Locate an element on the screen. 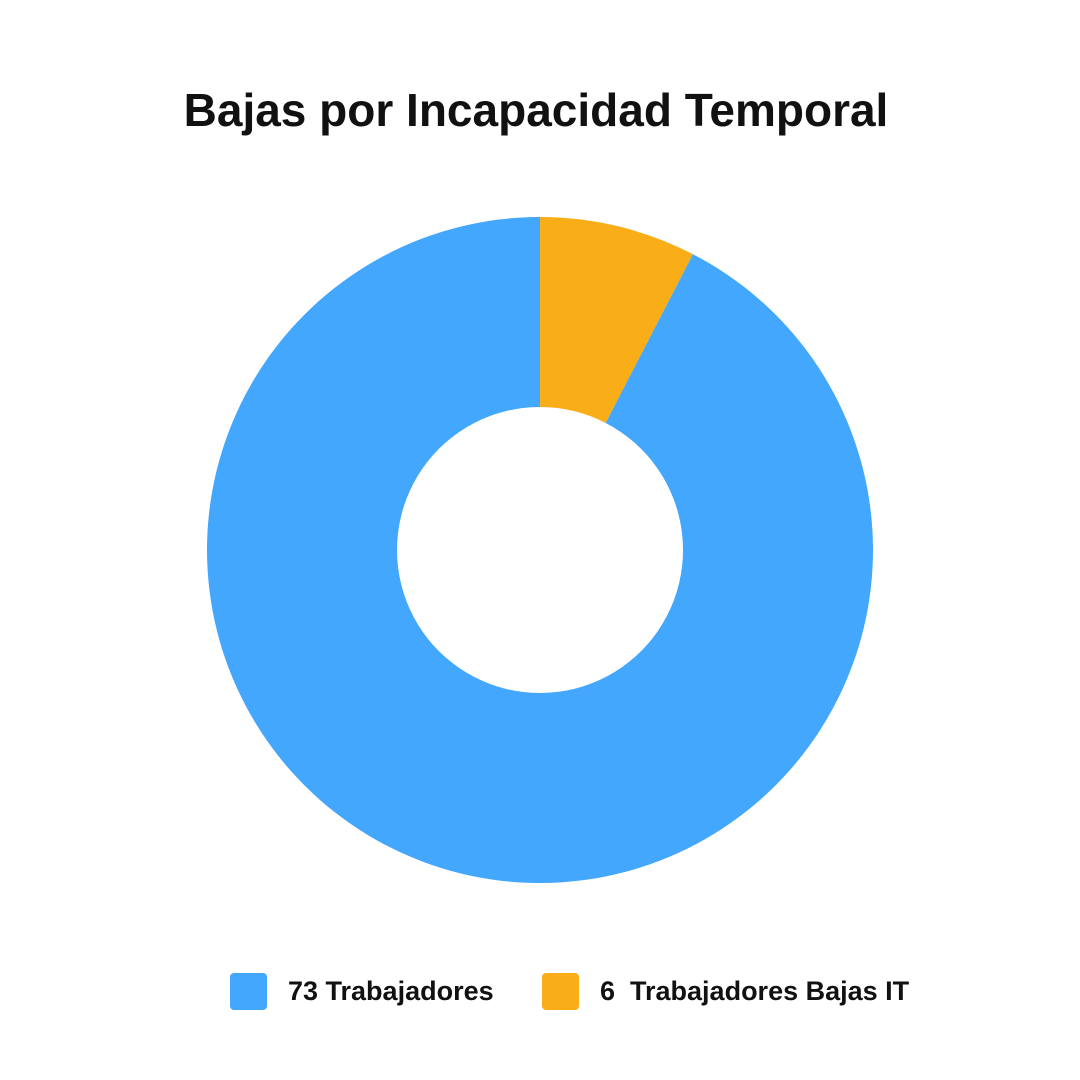 The height and width of the screenshot is (1080, 1080). legend-label: 73 Trabajadores is located at coordinates (391, 991).